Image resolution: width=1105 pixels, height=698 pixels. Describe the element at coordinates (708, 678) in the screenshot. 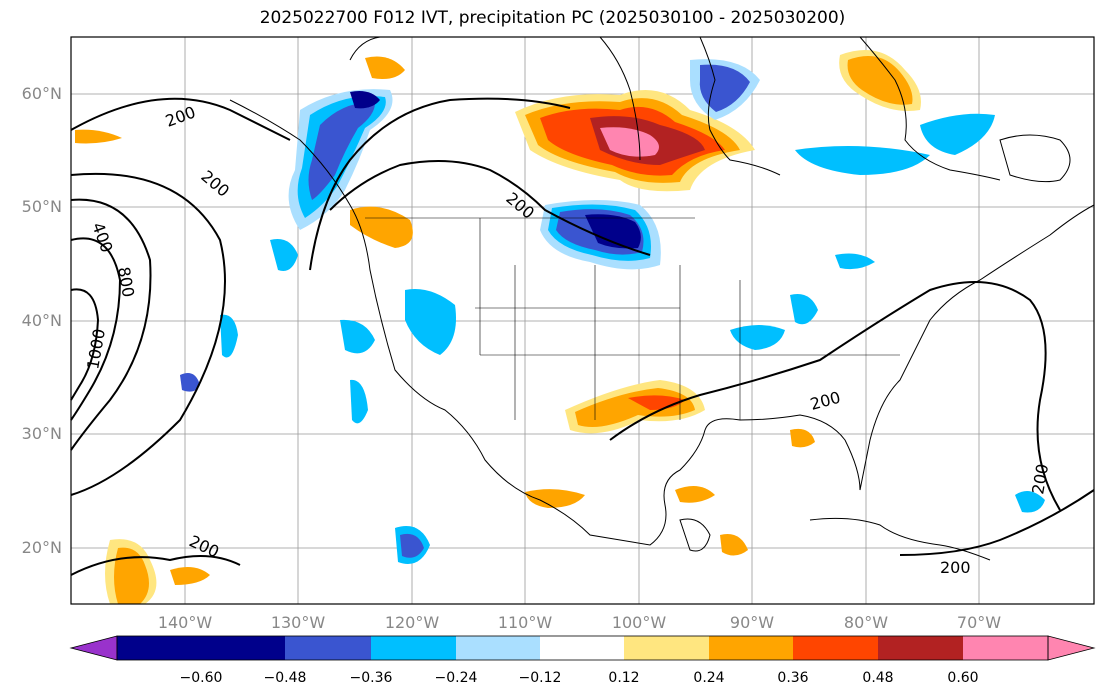

I see `colorbar-tick-label: 0.24` at that location.